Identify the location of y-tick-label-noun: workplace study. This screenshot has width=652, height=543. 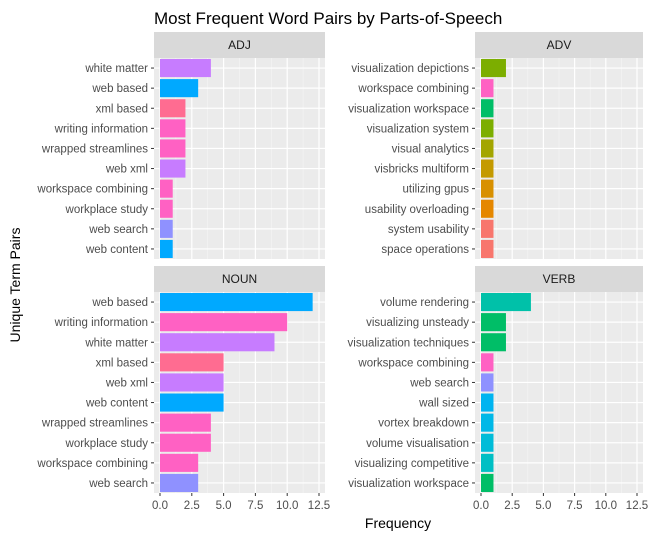
(107, 444).